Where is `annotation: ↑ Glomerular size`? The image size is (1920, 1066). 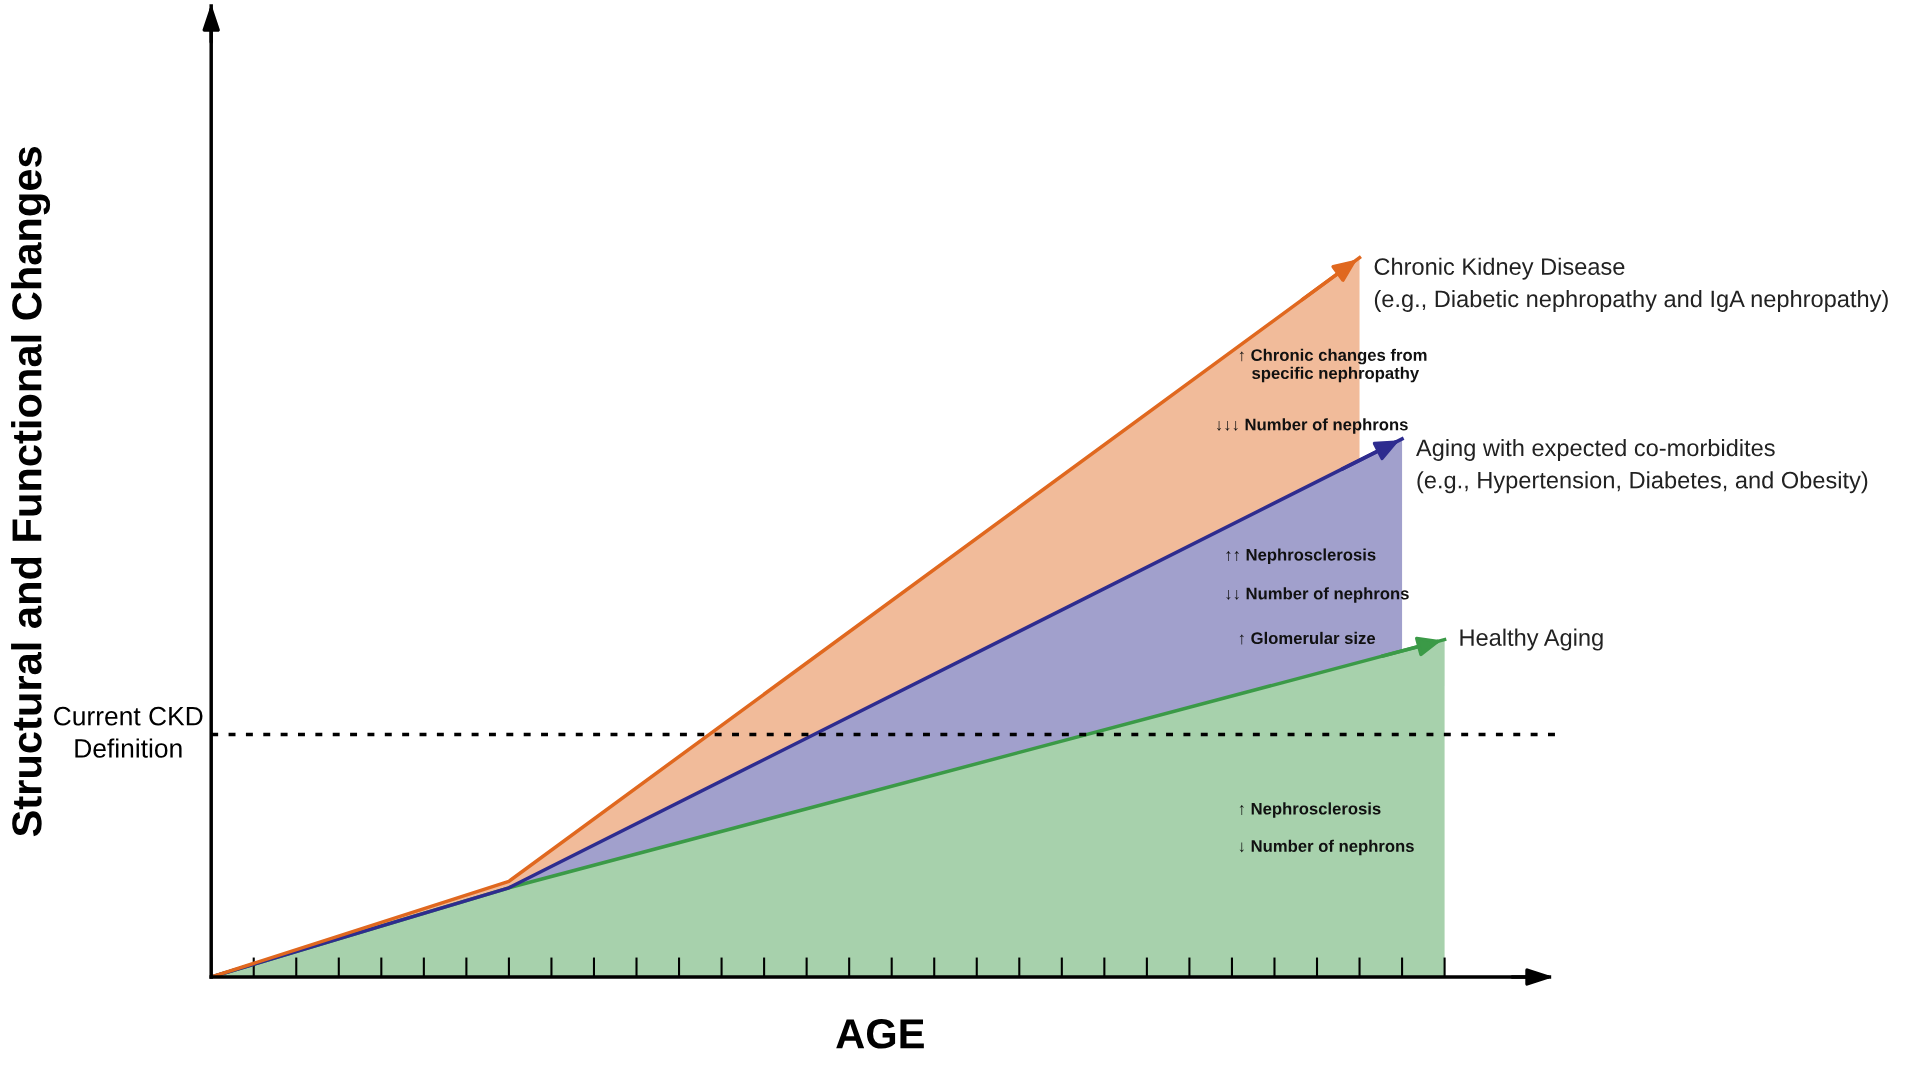 annotation: ↑ Glomerular size is located at coordinates (1307, 638).